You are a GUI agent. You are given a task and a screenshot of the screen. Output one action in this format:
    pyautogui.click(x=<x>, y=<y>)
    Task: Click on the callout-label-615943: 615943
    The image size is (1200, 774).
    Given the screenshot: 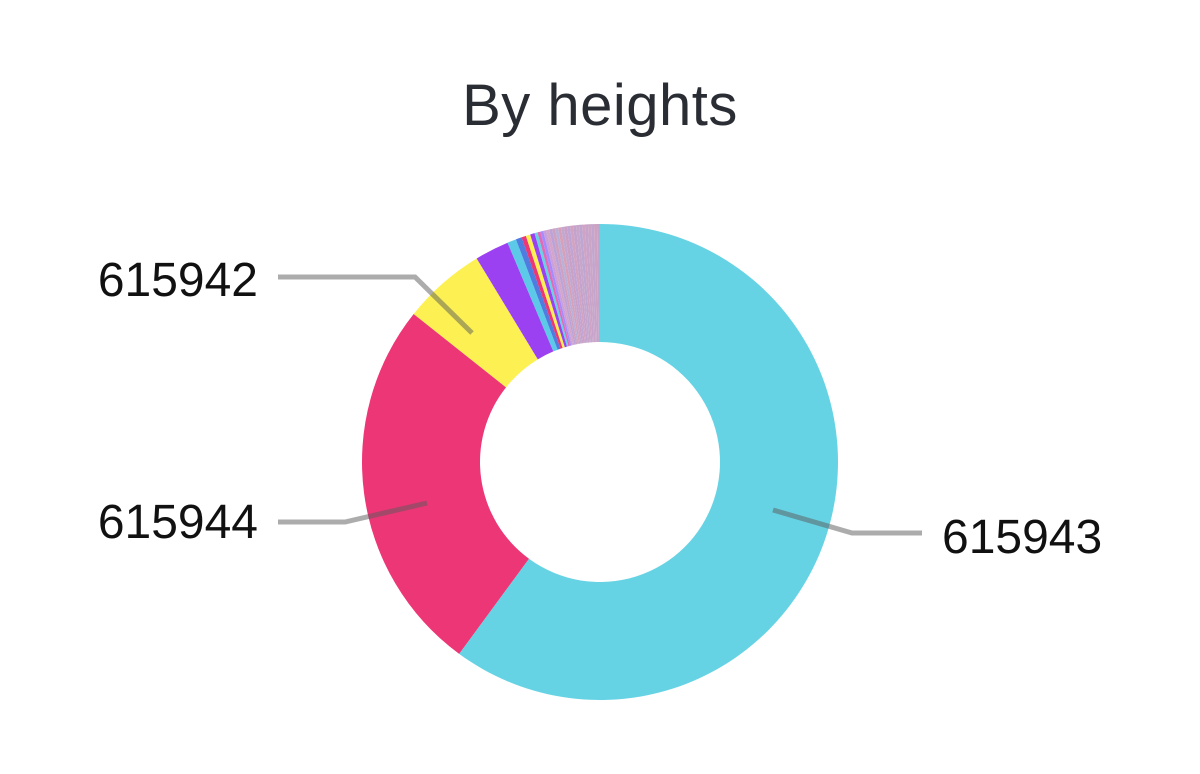 What is the action you would take?
    pyautogui.click(x=1022, y=537)
    